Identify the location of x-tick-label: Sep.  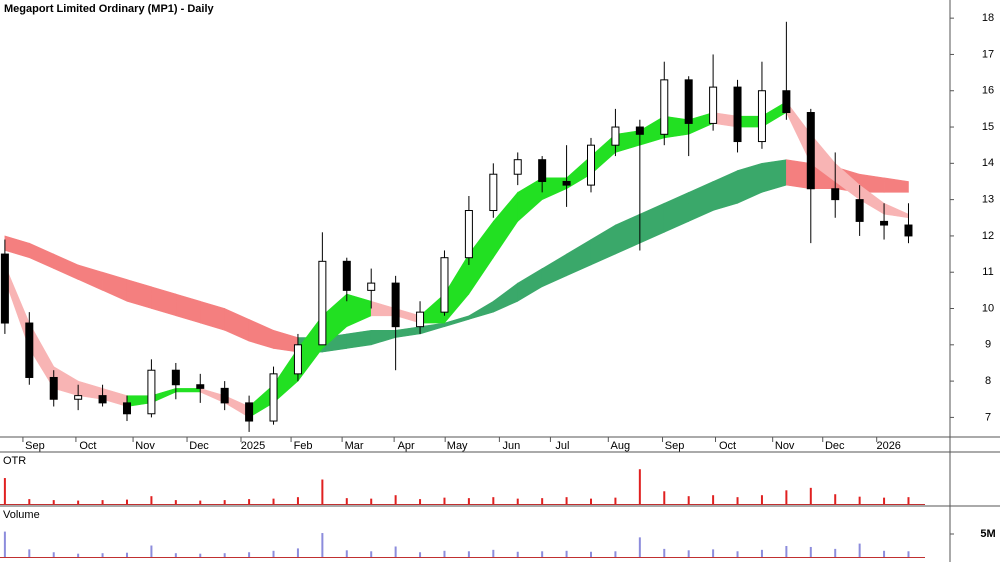
(675, 446).